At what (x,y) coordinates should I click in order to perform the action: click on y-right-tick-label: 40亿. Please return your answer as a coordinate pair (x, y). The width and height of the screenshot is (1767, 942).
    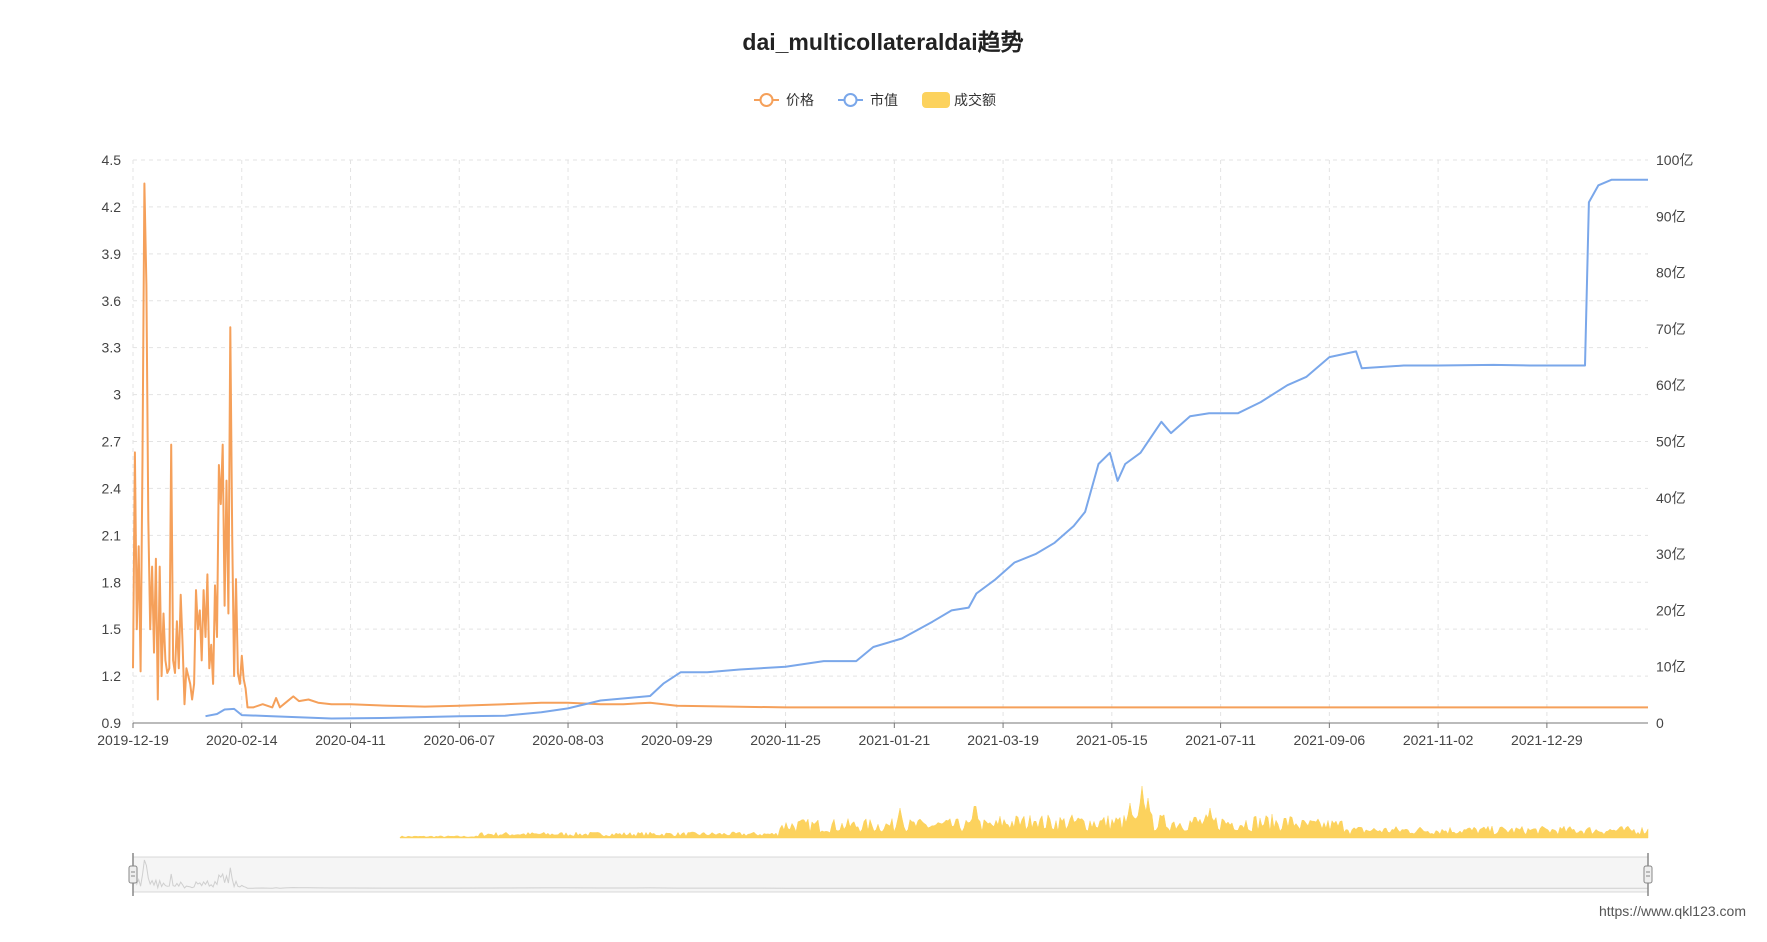
    Looking at the image, I should click on (1671, 498).